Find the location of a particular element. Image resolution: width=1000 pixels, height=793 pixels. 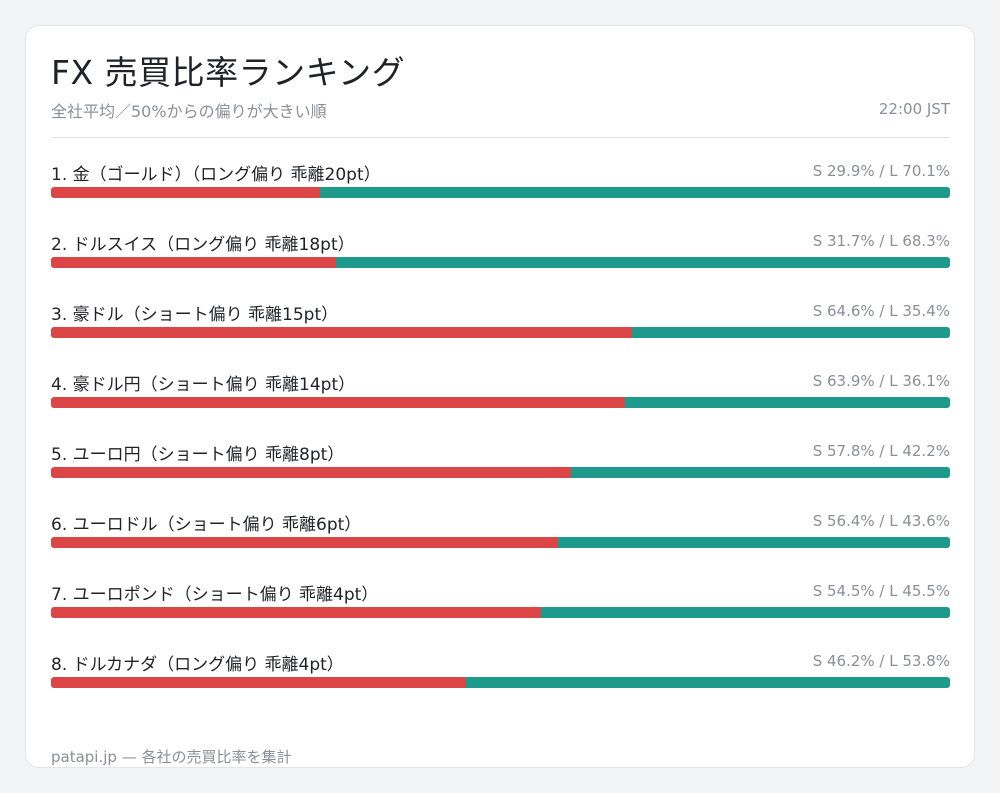

row-ratio-label: S 63.9% / L 36.1% is located at coordinates (881, 381).